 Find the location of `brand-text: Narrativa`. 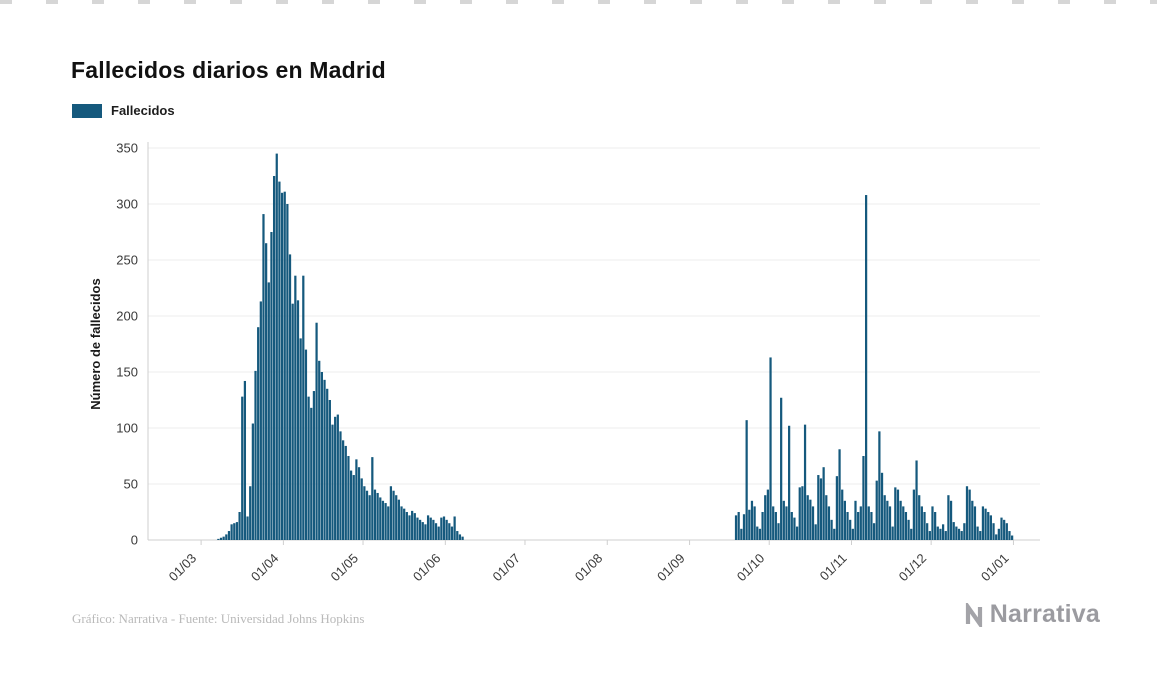

brand-text: Narrativa is located at coordinates (1044, 614).